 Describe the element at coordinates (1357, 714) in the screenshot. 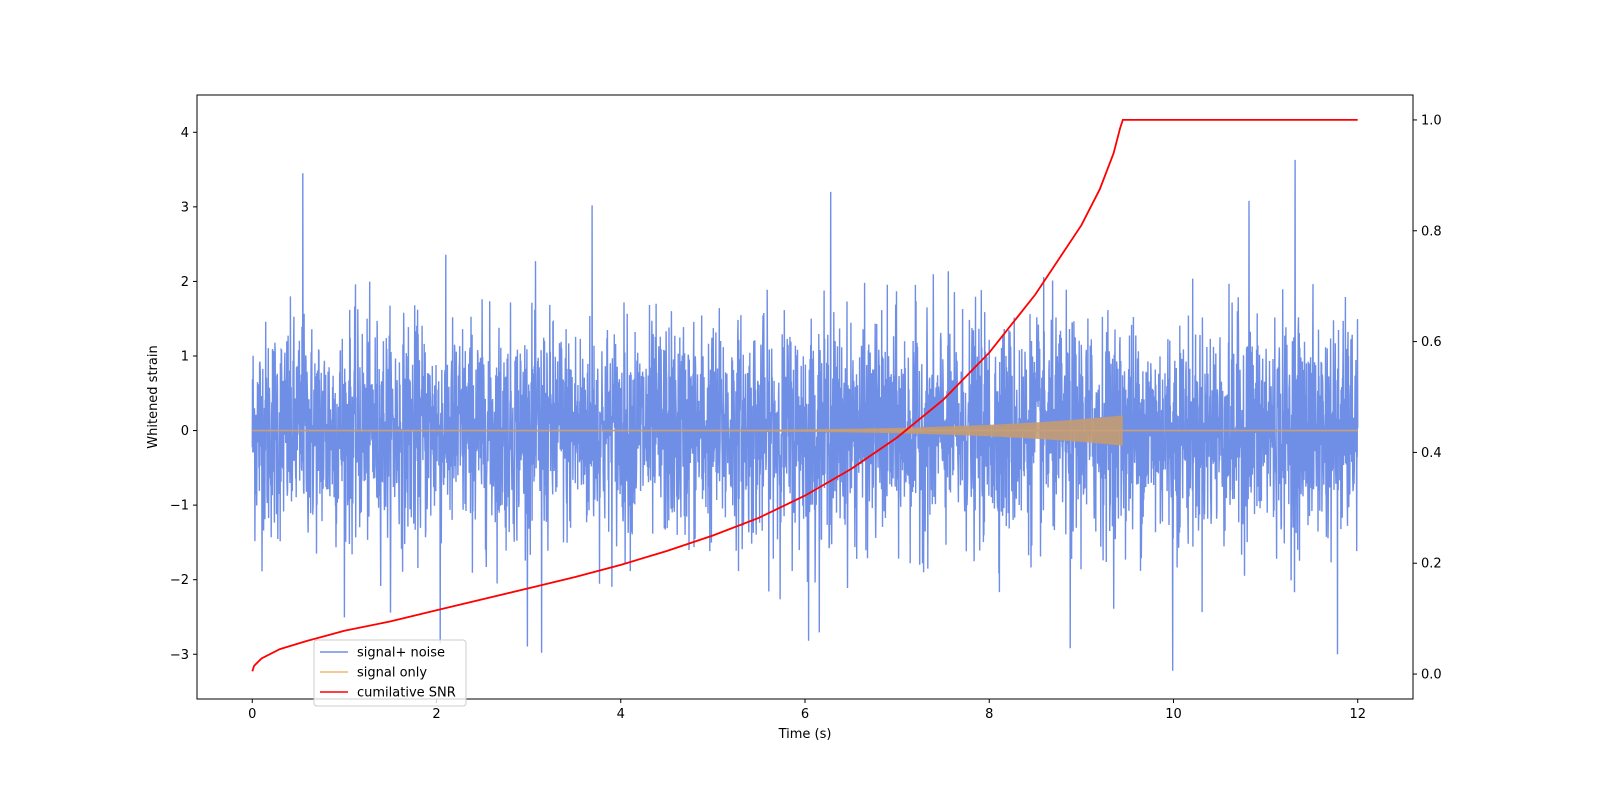

I see `x-tick-label: 12` at that location.